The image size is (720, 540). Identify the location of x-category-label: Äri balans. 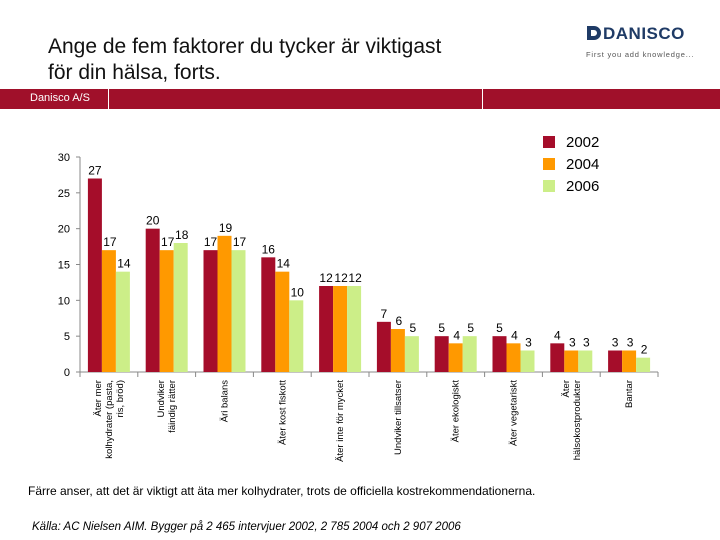
(225, 401).